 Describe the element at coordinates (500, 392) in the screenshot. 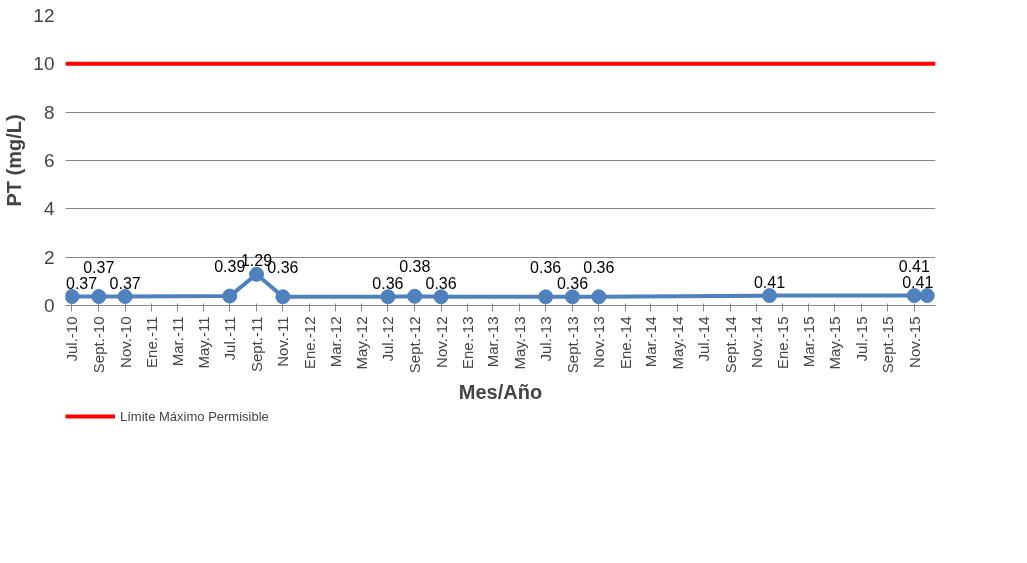

I see `x-axis-title: Mes/Año` at that location.